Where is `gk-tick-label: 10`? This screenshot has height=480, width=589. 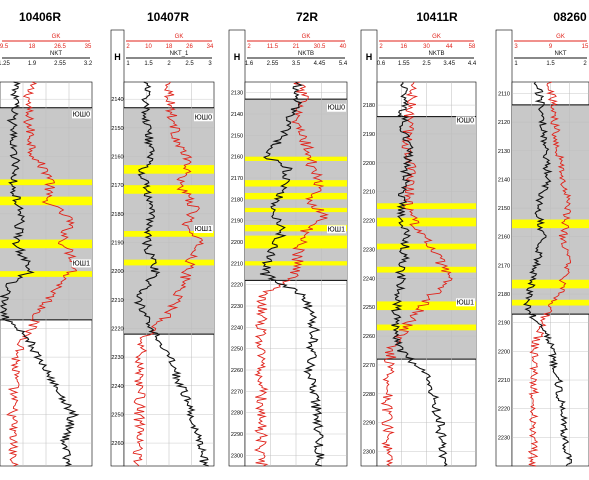
gk-tick-label: 10 is located at coordinates (148, 47).